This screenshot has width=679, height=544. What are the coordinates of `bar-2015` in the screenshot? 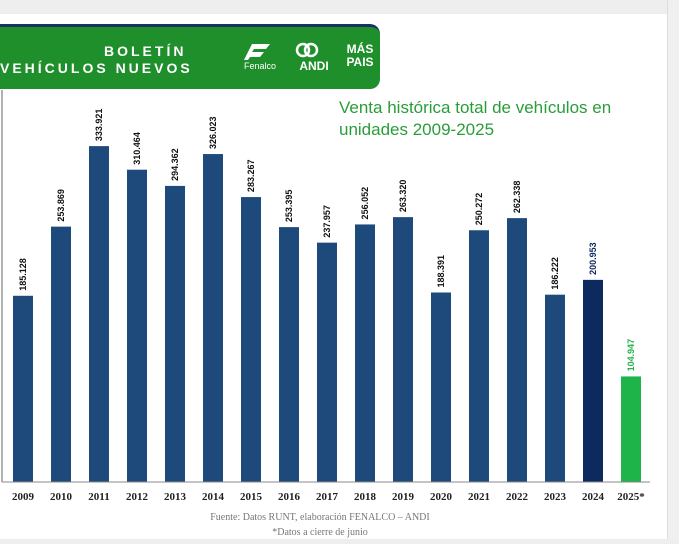 It's located at (251, 340).